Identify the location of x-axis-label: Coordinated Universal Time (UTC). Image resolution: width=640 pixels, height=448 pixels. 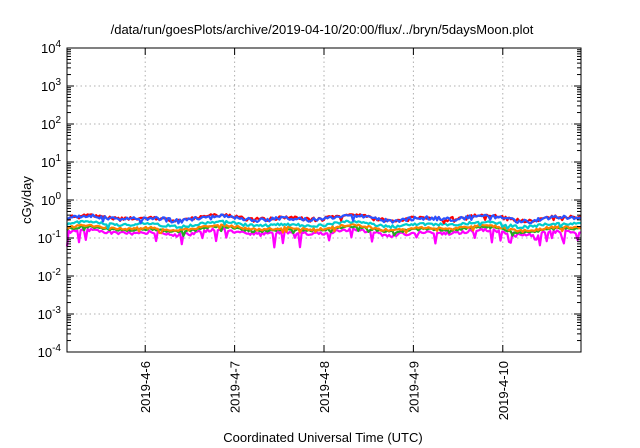
(322, 437).